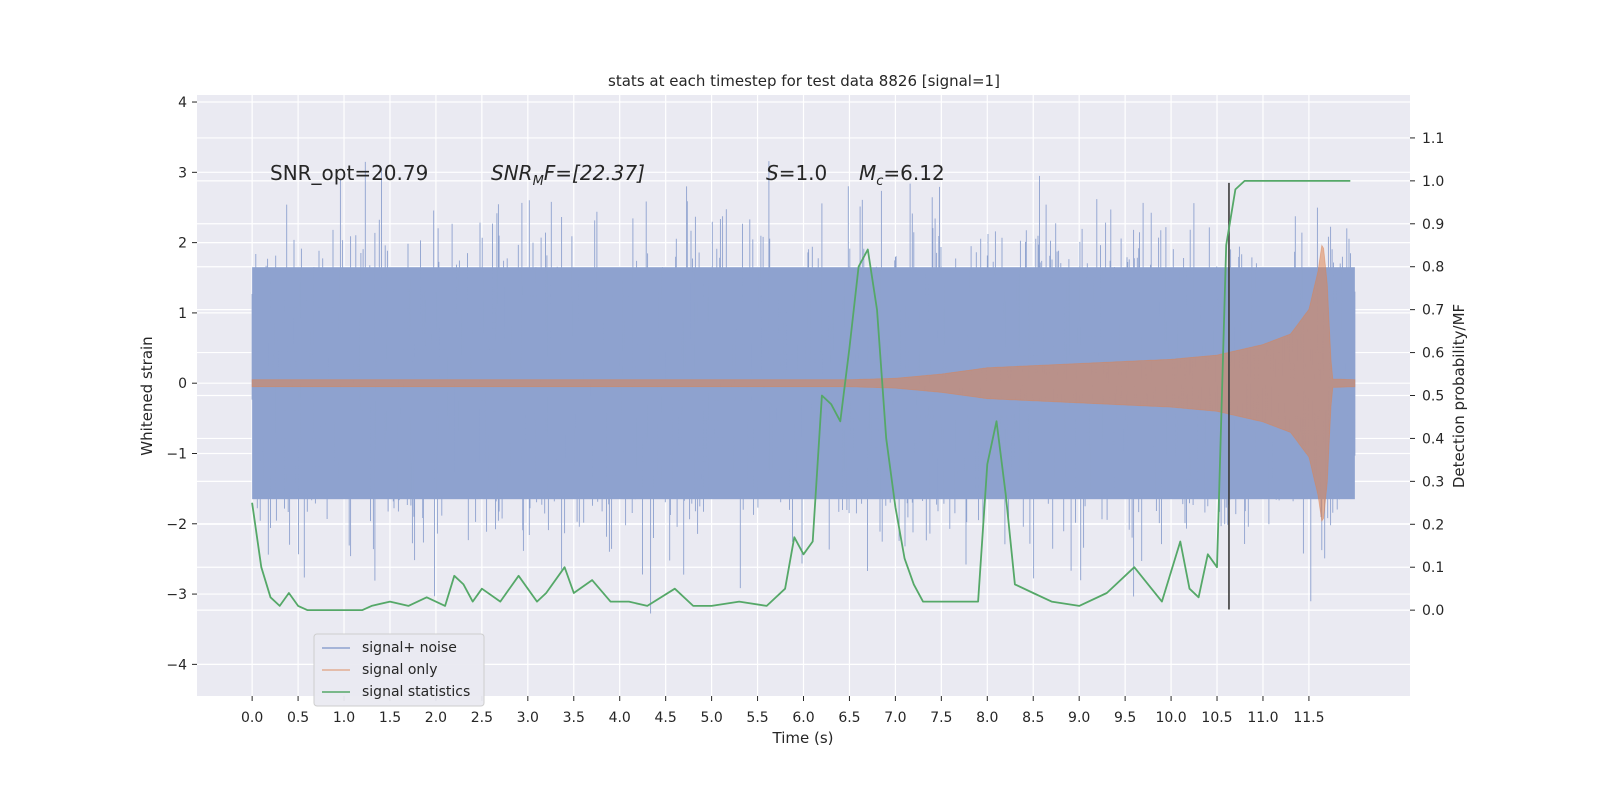 The image size is (1600, 804). What do you see at coordinates (1308, 718) in the screenshot?
I see `x-tick-label: 11.5` at bounding box center [1308, 718].